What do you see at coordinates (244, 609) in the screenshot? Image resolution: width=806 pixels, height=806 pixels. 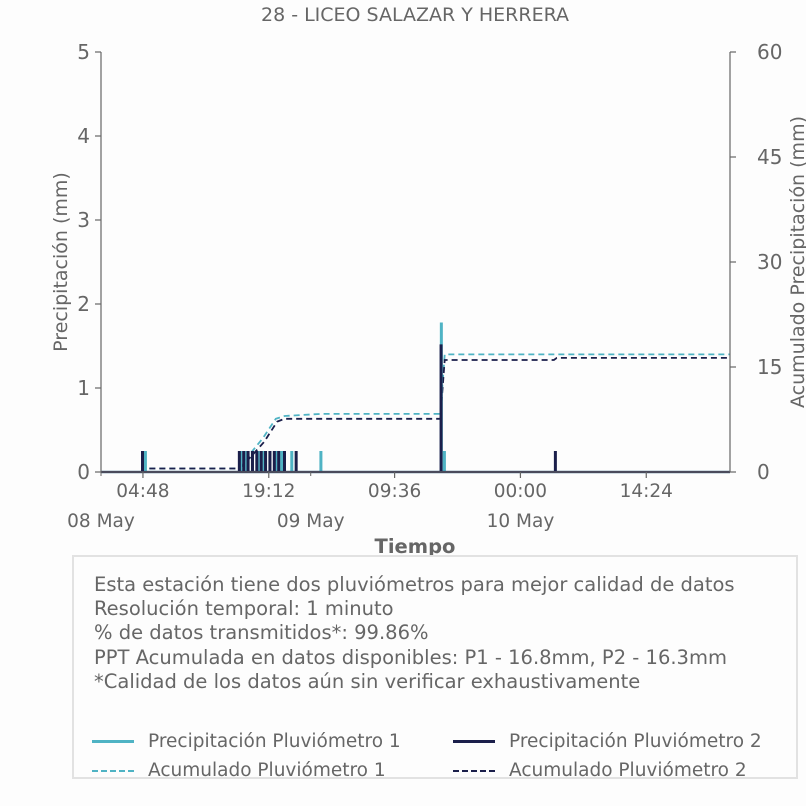 I see `info-line-resolution: Resolución temporal: 1 minuto` at bounding box center [244, 609].